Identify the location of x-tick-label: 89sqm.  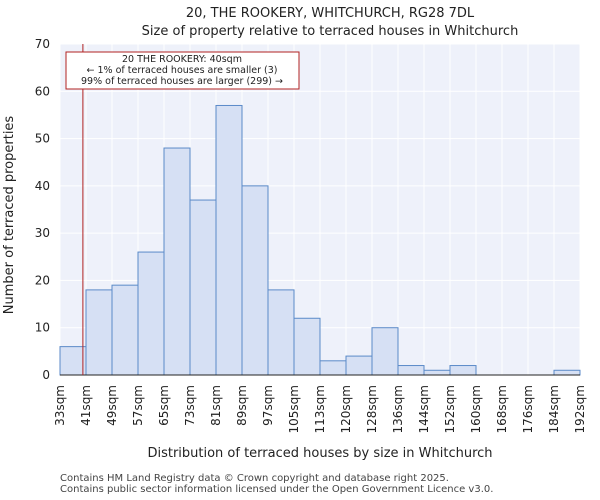
(242, 405).